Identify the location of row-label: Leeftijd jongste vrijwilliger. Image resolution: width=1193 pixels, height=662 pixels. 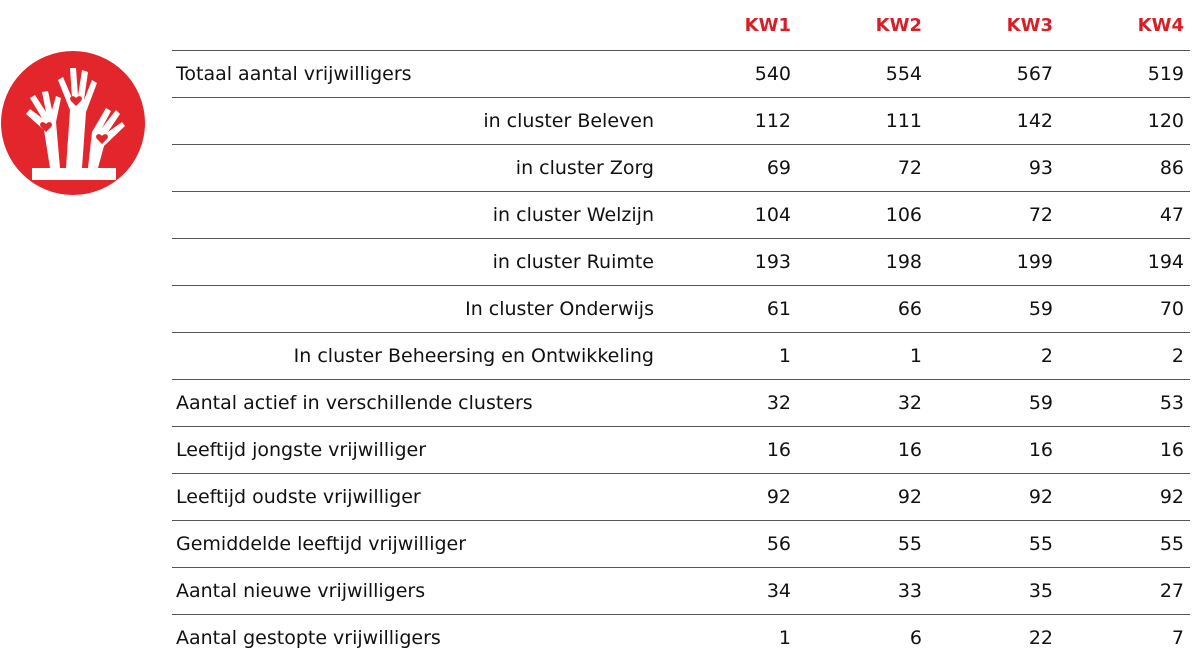
(419, 450).